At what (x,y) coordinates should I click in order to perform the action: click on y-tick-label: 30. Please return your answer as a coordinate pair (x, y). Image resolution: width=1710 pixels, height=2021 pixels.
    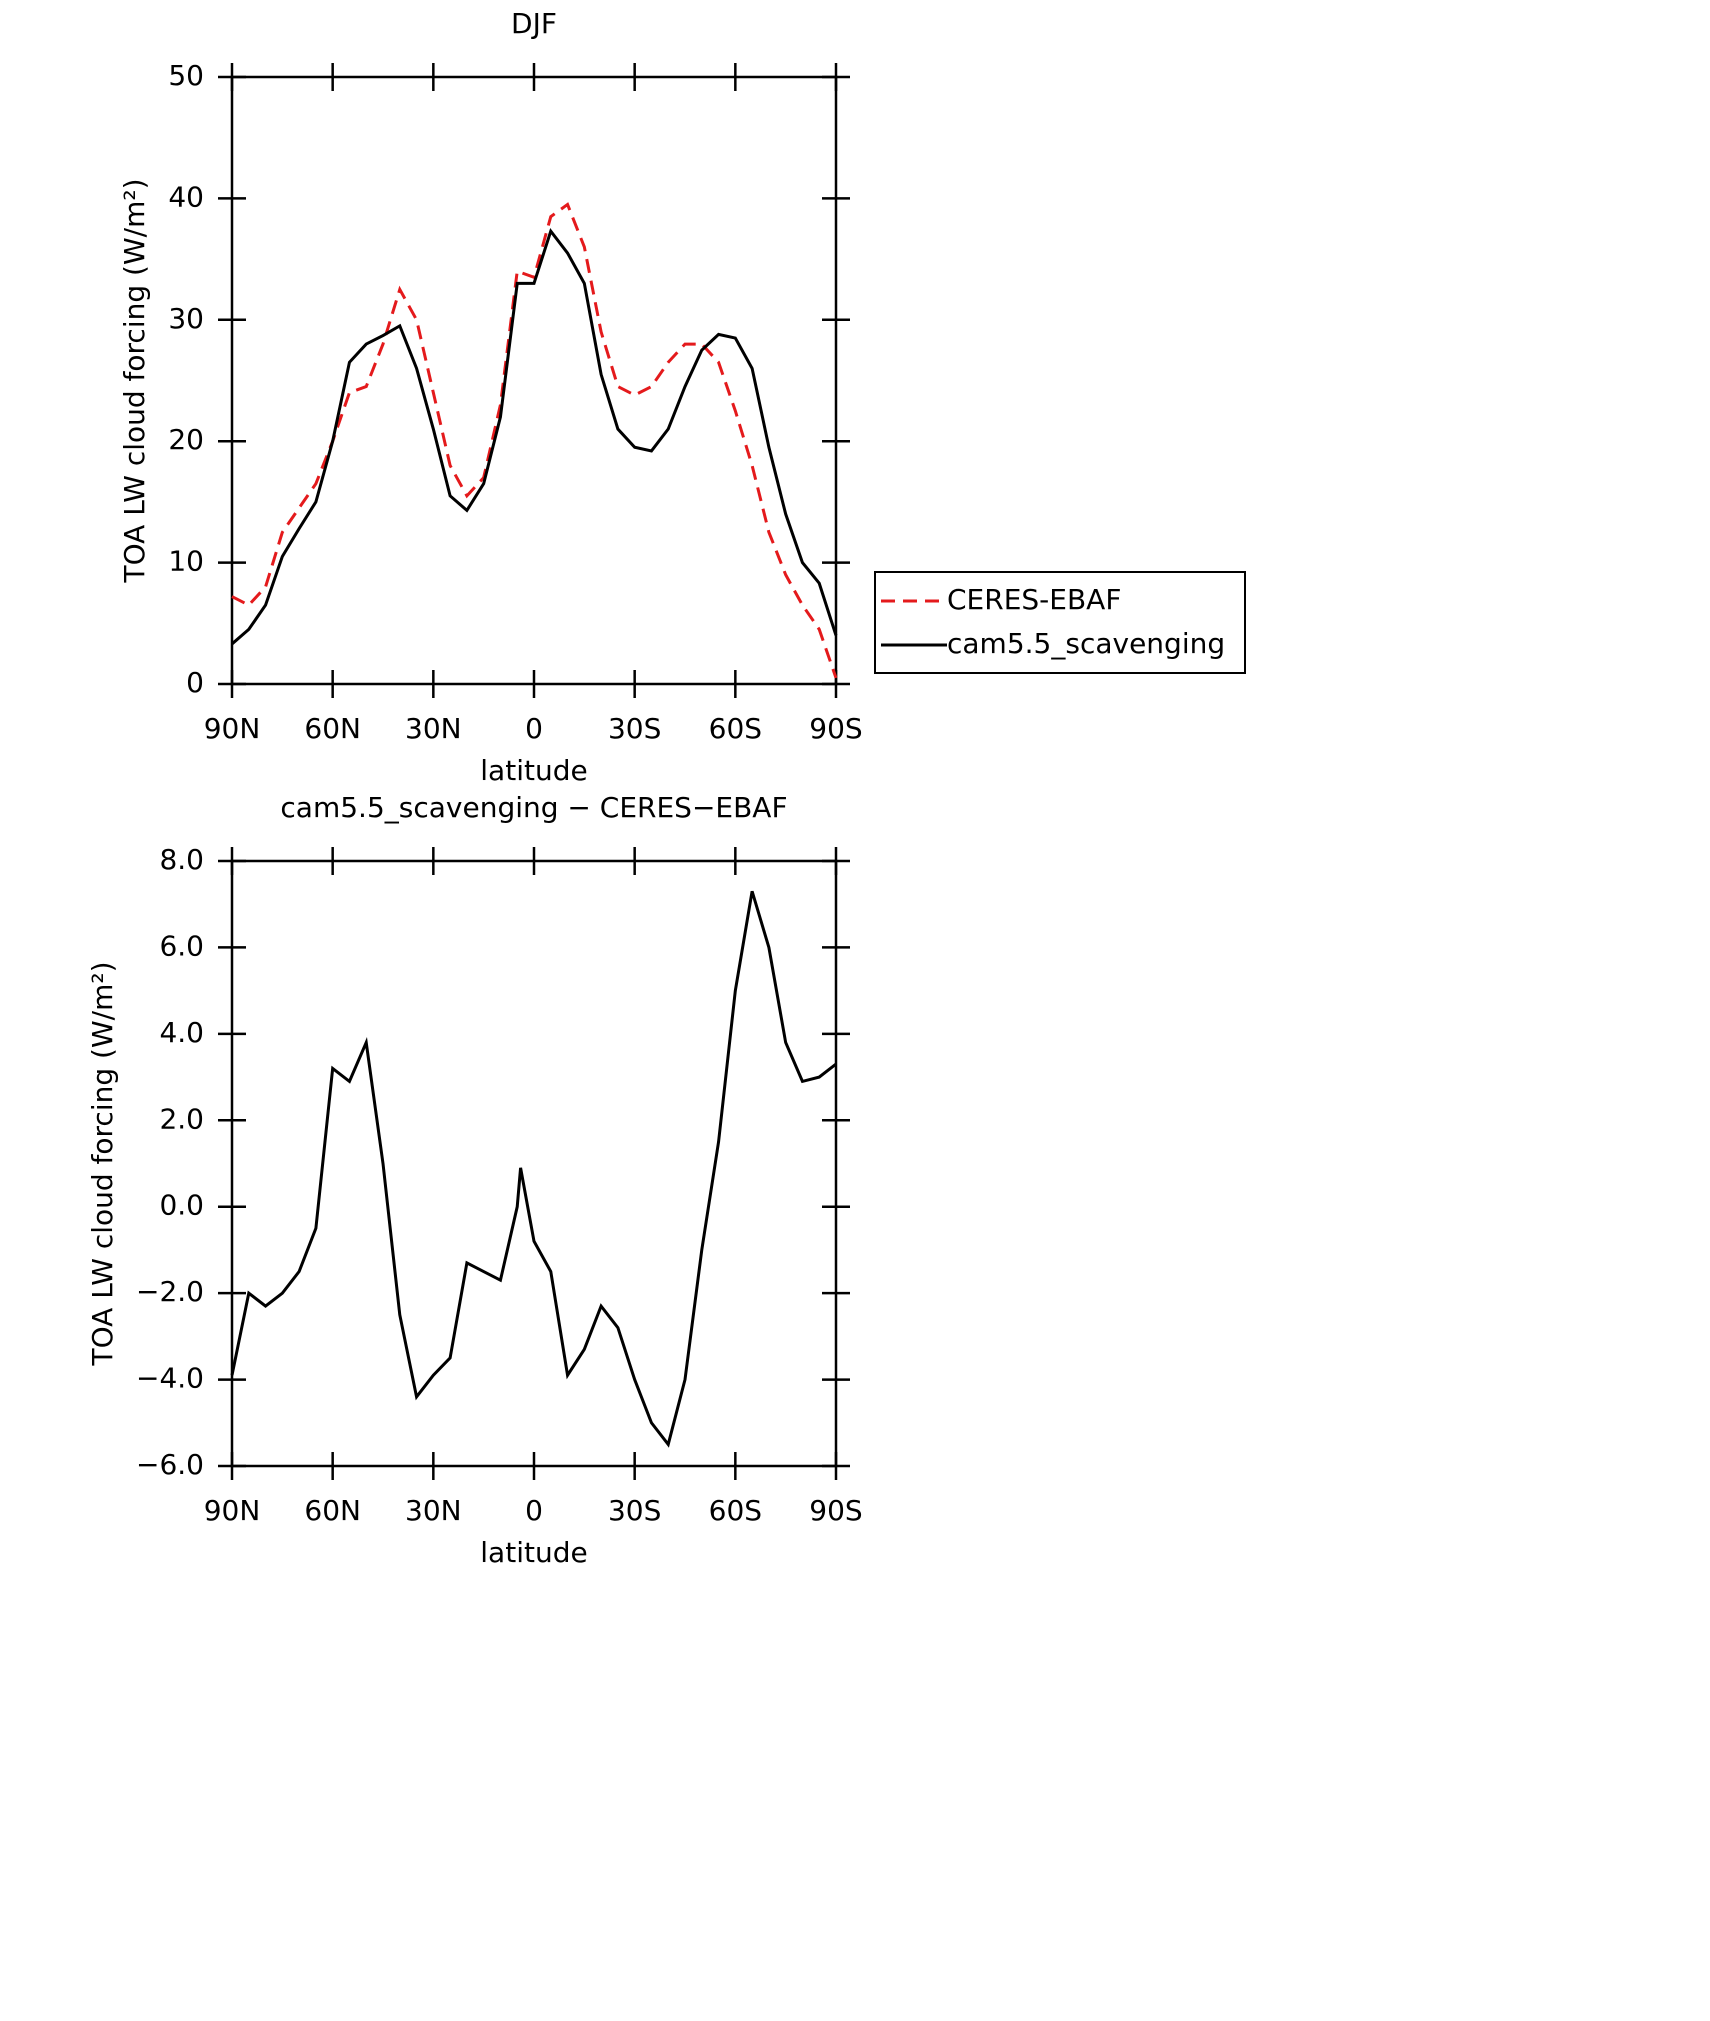
    Looking at the image, I should click on (186, 318).